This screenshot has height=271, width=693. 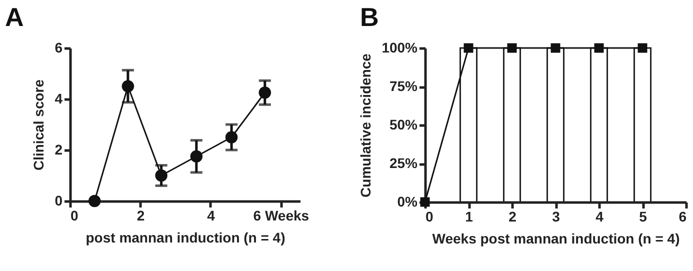 What do you see at coordinates (643, 216) in the screenshot?
I see `x-tick-label: 5` at bounding box center [643, 216].